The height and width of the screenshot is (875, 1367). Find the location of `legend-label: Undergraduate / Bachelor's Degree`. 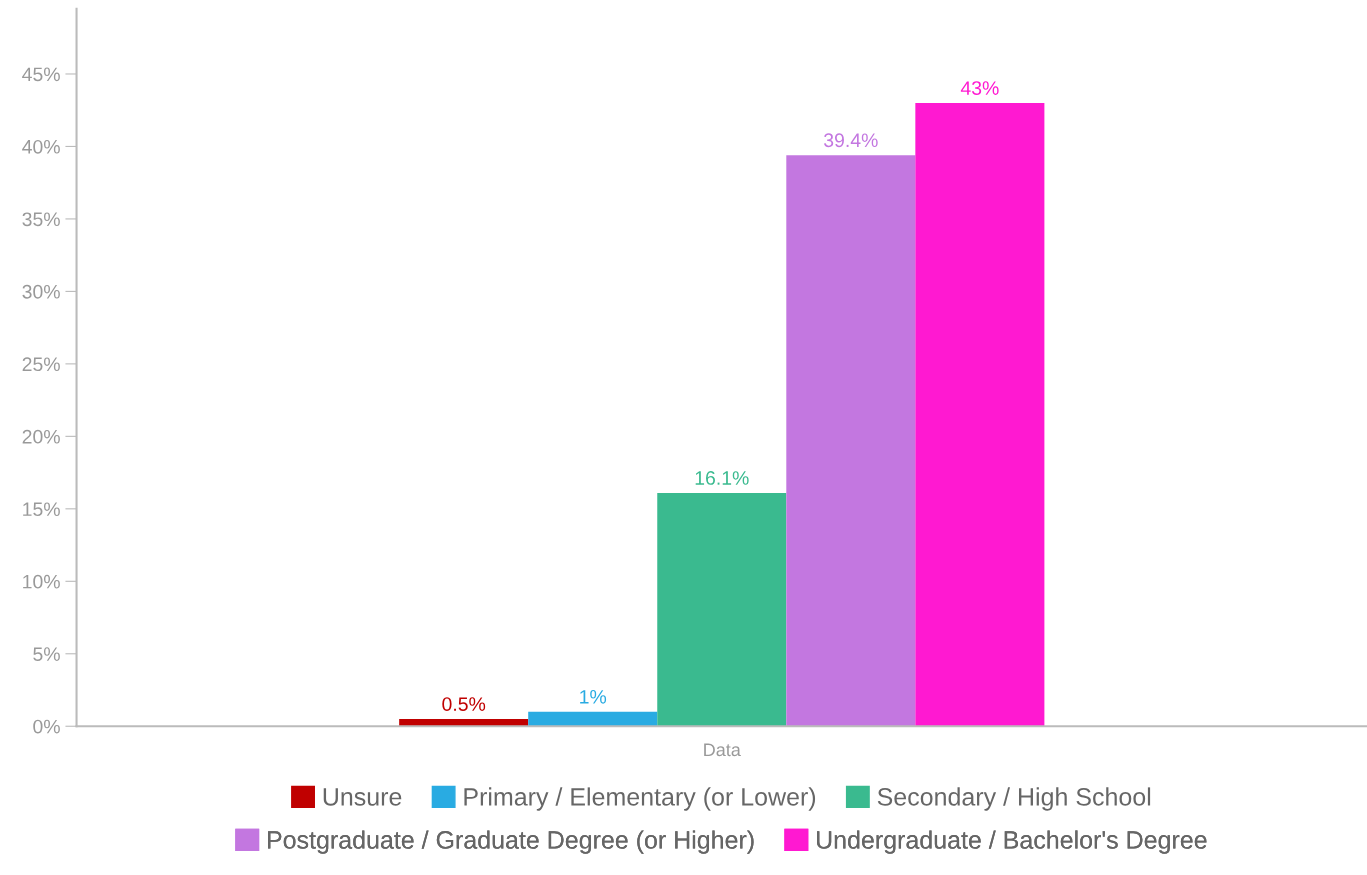

legend-label: Undergraduate / Bachelor's Degree is located at coordinates (1012, 842).